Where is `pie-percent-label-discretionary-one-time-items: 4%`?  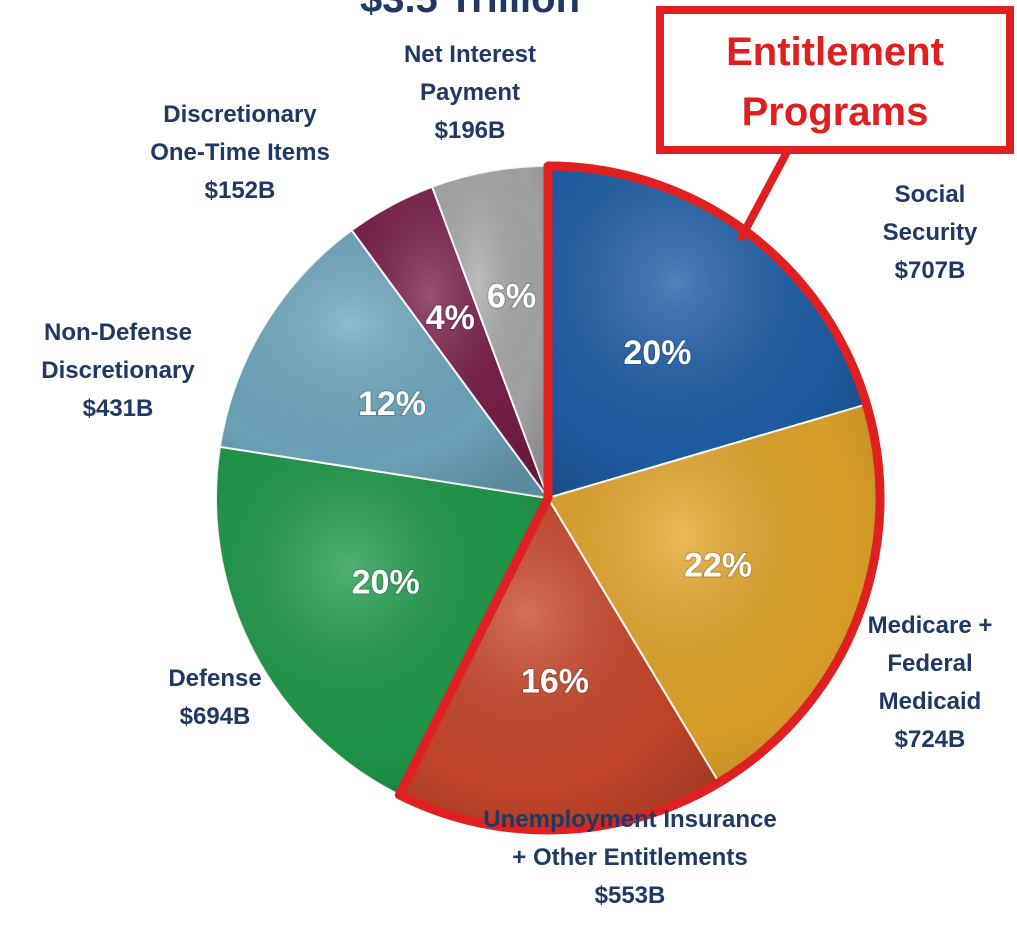
pie-percent-label-discretionary-one-time-items: 4% is located at coordinates (450, 318).